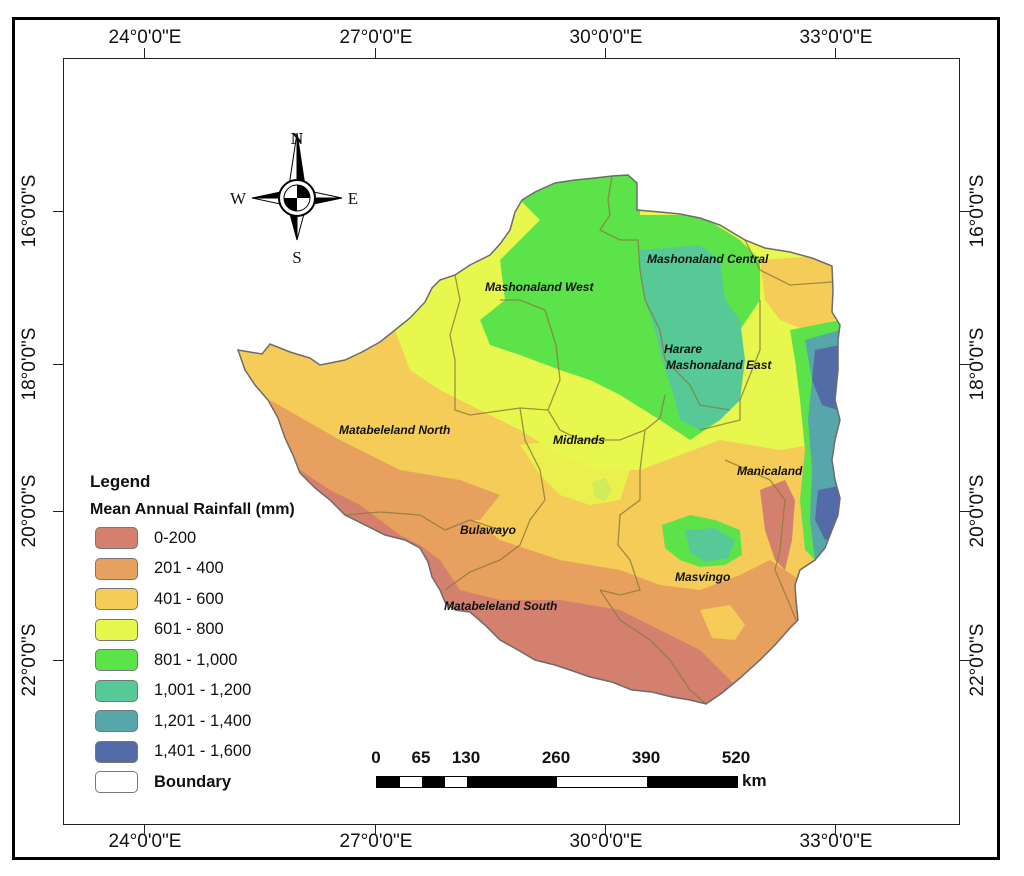 This screenshot has width=1024, height=876. I want to click on legend-label: 801 - 1,000, so click(196, 659).